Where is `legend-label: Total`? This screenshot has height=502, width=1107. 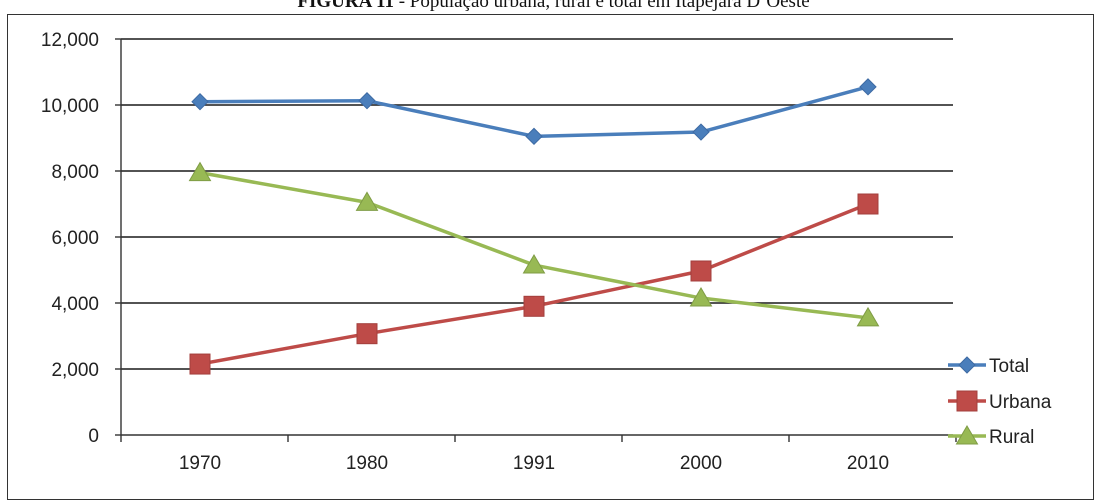 legend-label: Total is located at coordinates (1009, 366).